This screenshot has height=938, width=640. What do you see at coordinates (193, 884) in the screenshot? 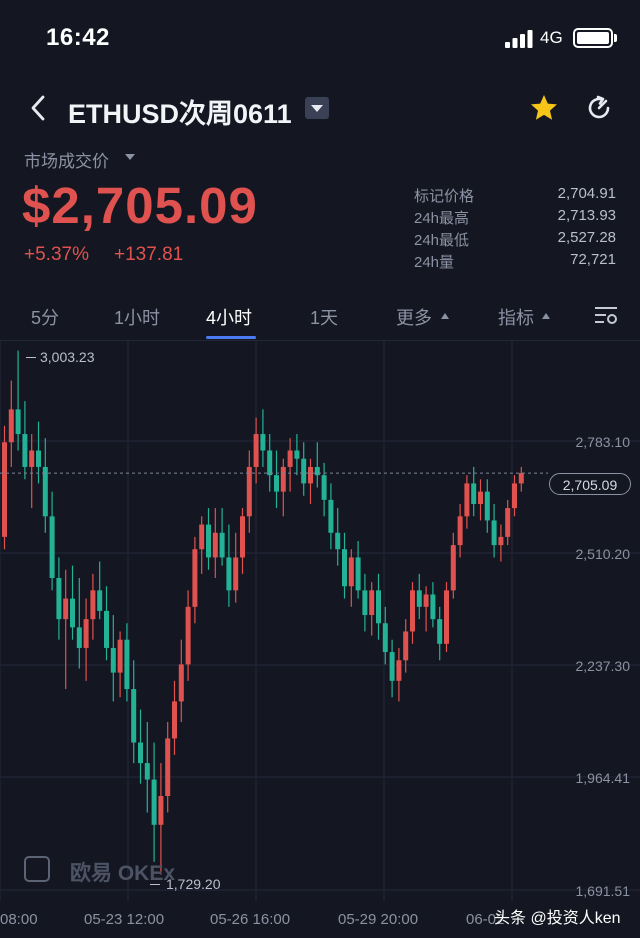
I see `low-marker-label: 1,729.20` at bounding box center [193, 884].